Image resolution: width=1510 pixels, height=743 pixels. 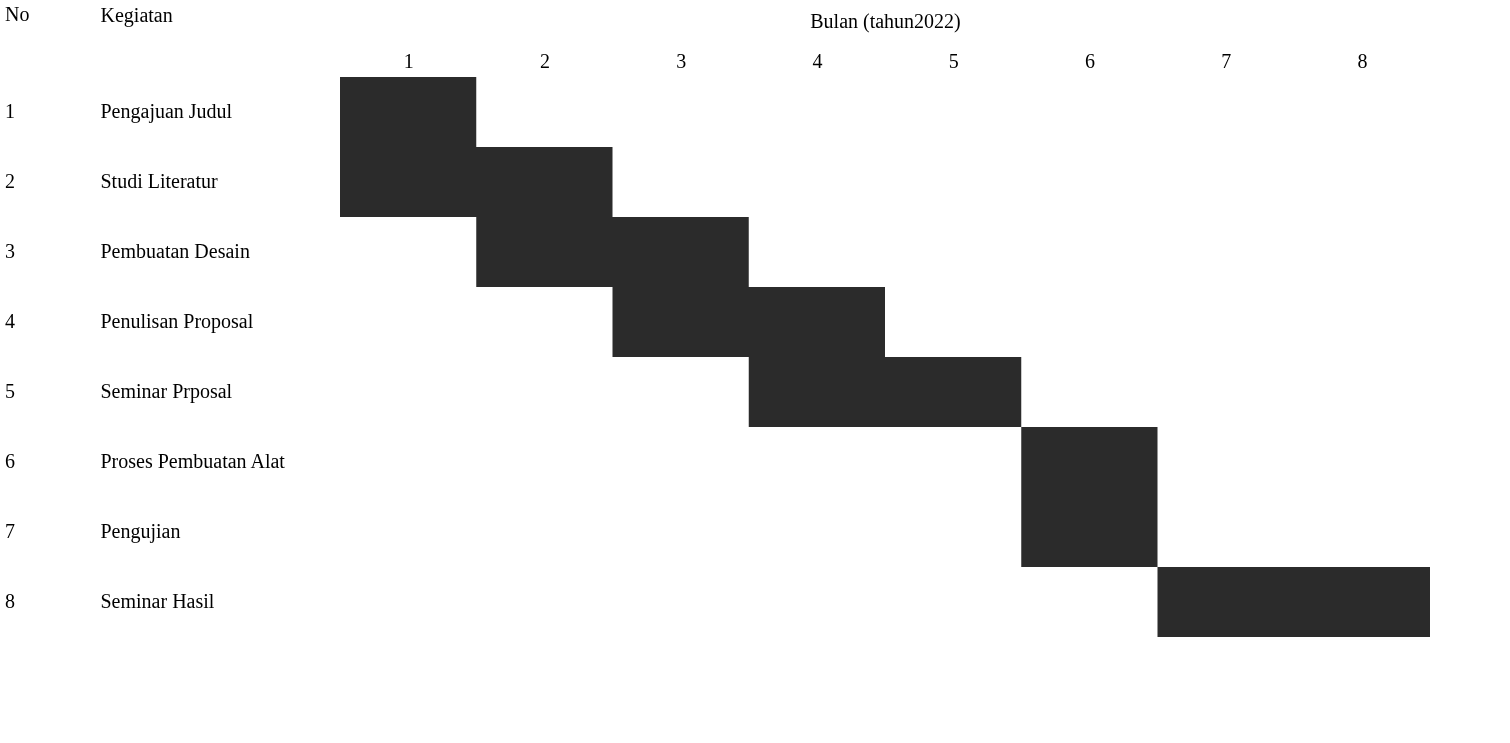 What do you see at coordinates (157, 601) in the screenshot?
I see `y-tick-label: Seminar Hasil` at bounding box center [157, 601].